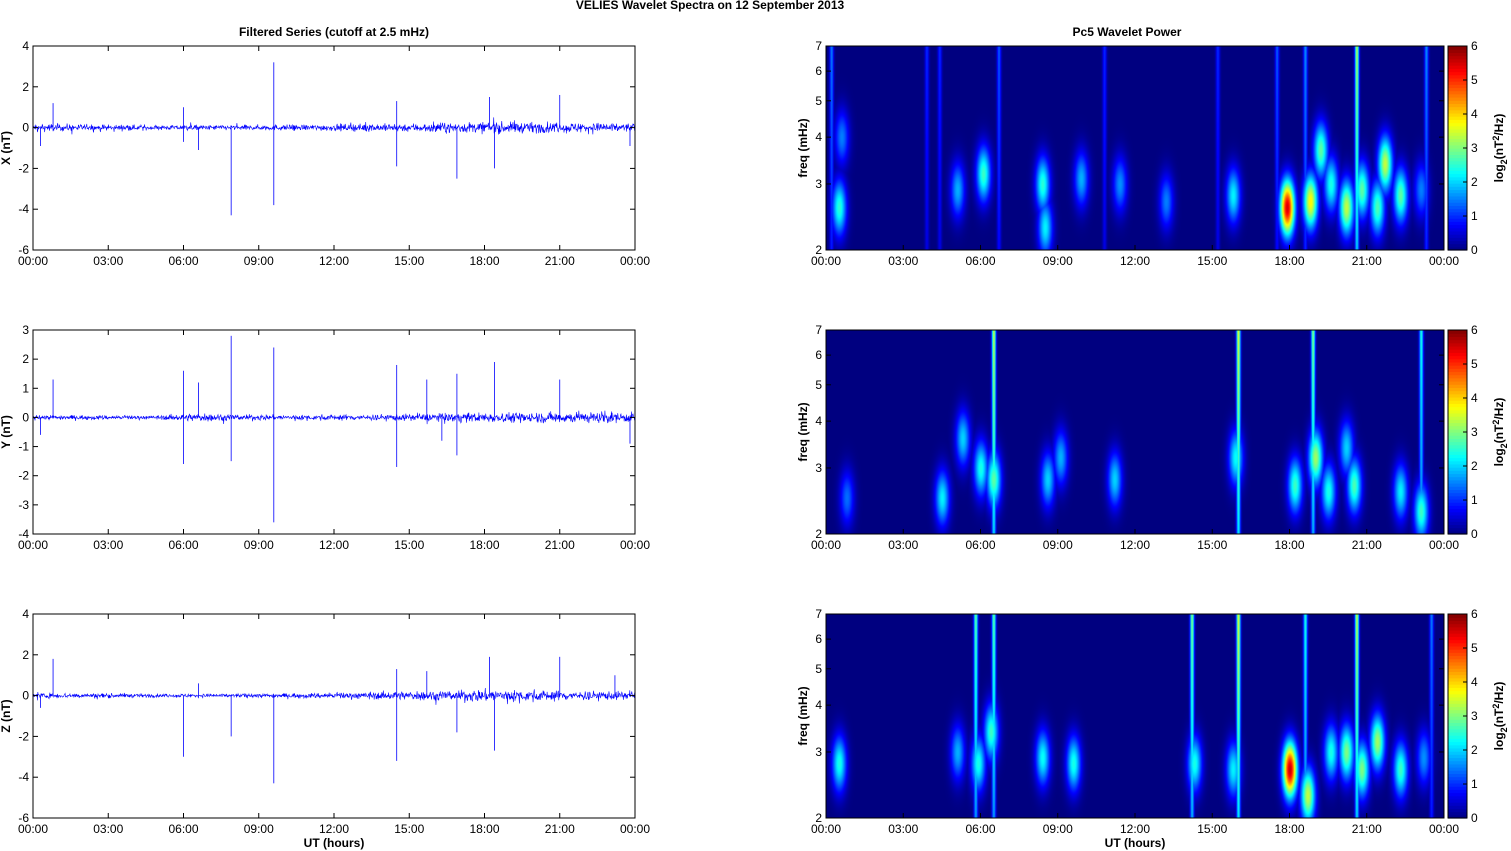  I want to click on colorbar-label-part: (nT, so click(1499, 433).